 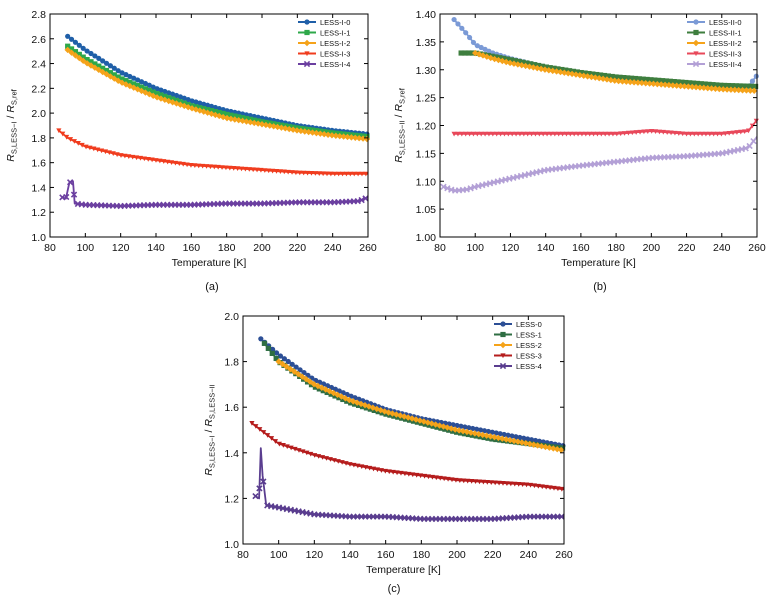 I want to click on y-tick-label: 1.35, so click(x=426, y=43).